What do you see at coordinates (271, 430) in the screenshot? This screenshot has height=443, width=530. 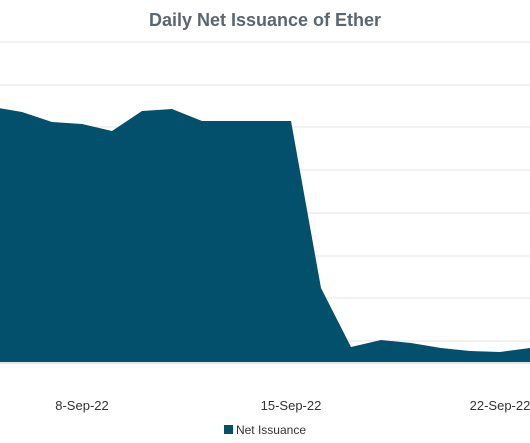 I see `legend-label: Net Issuance` at bounding box center [271, 430].